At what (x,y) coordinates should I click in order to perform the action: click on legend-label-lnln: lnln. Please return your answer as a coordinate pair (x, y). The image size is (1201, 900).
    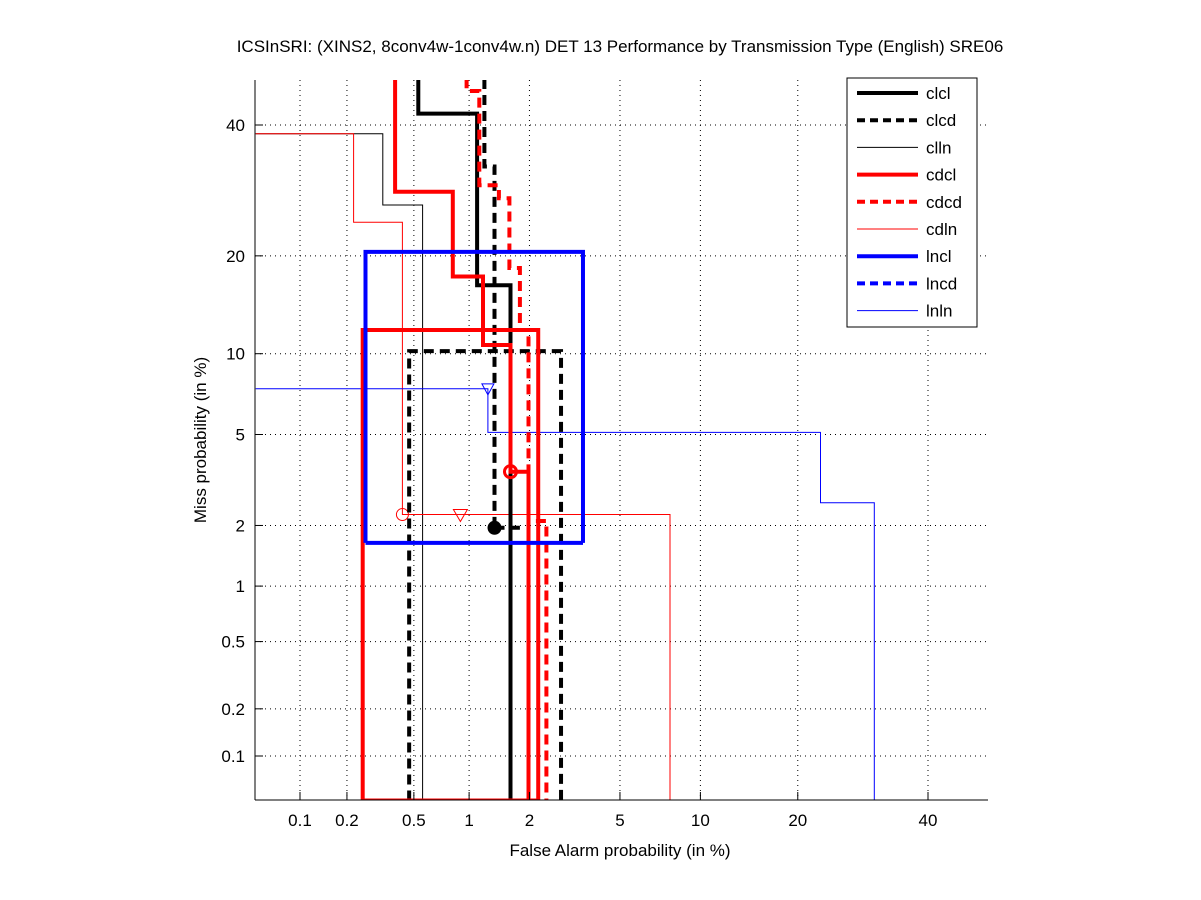
    Looking at the image, I should click on (939, 311).